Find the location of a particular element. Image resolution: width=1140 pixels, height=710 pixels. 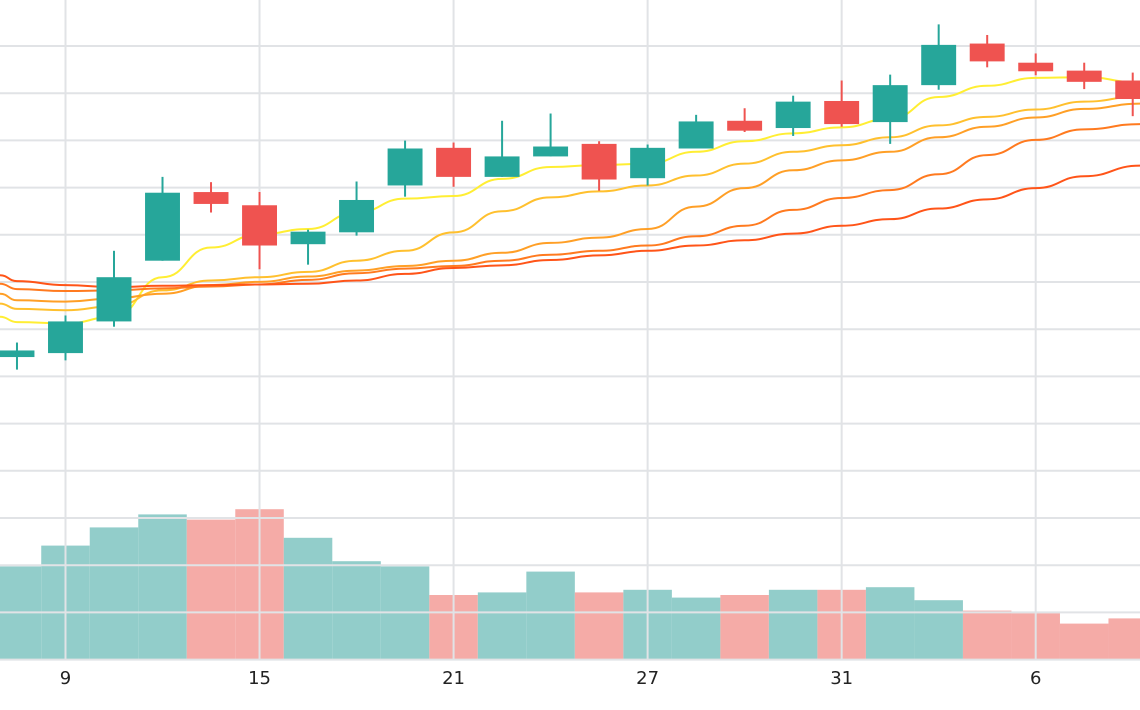

x-tick-label: 21 is located at coordinates (453, 678).